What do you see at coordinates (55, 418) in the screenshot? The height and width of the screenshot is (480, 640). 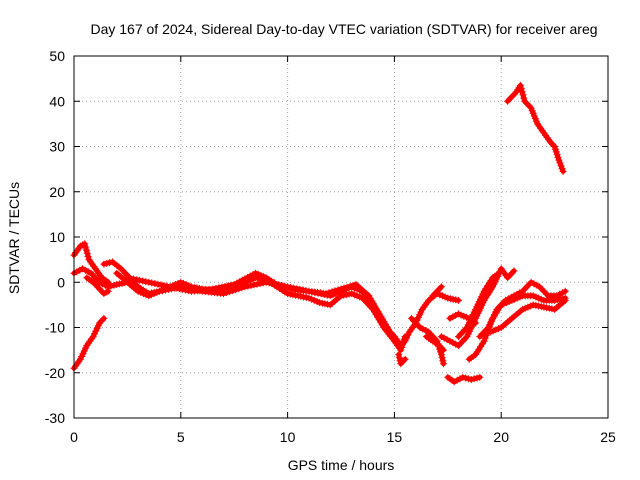 I see `y-tick-label: -30` at bounding box center [55, 418].